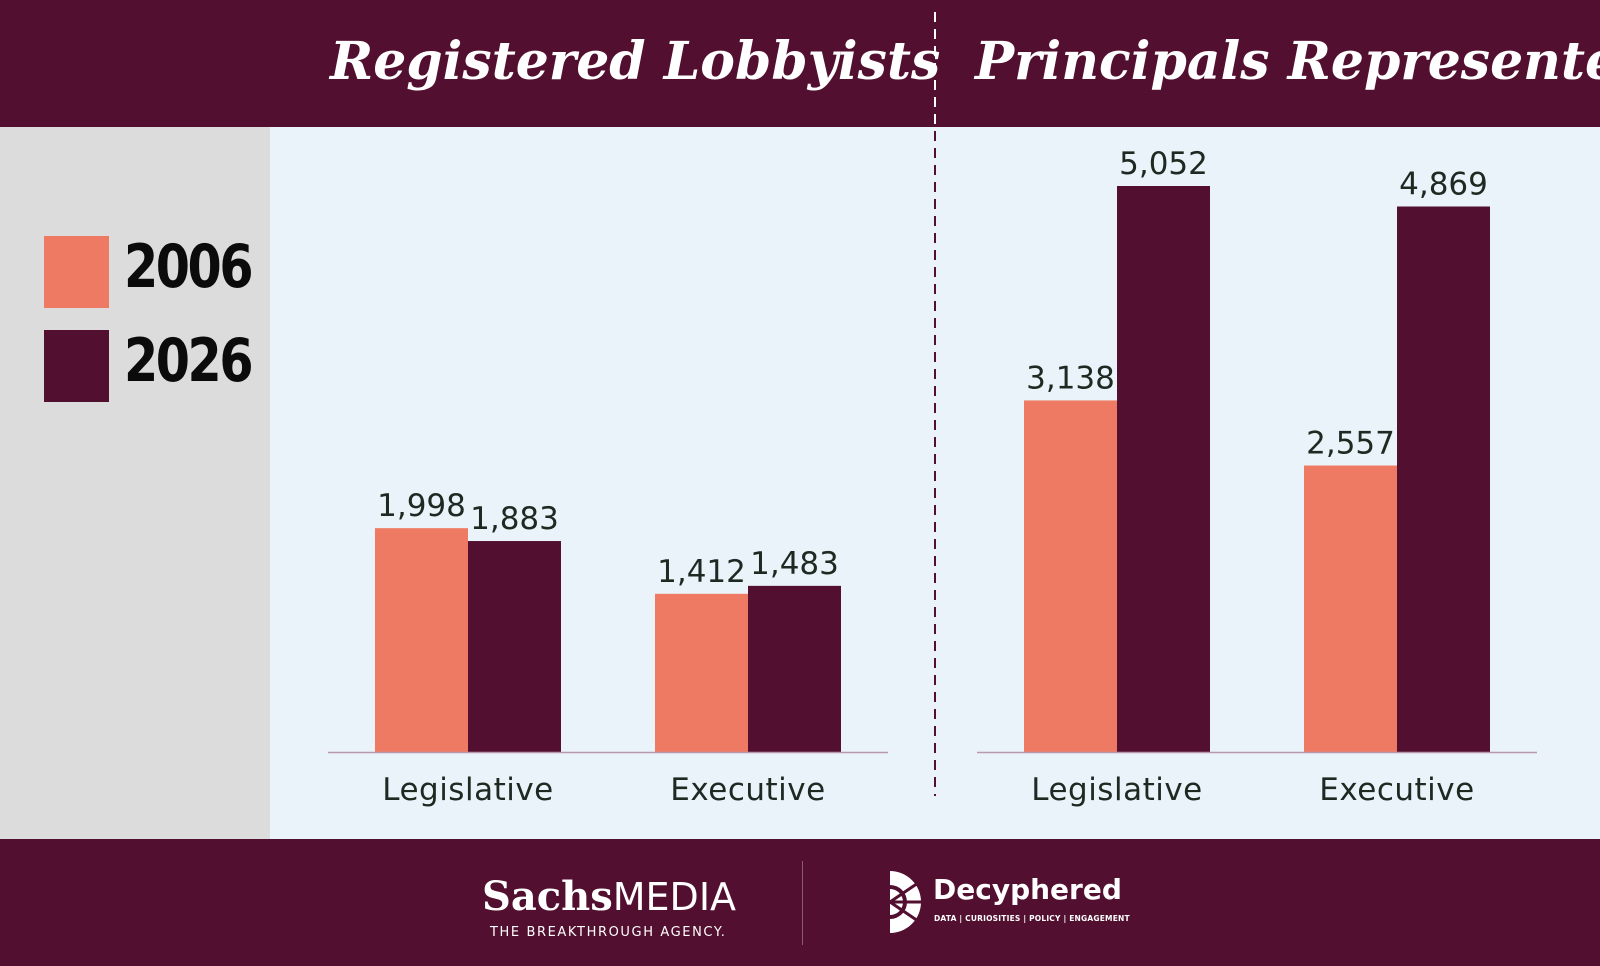 The image size is (1600, 966). What do you see at coordinates (468, 790) in the screenshot?
I see `category-label-0-legislative: Legislative` at bounding box center [468, 790].